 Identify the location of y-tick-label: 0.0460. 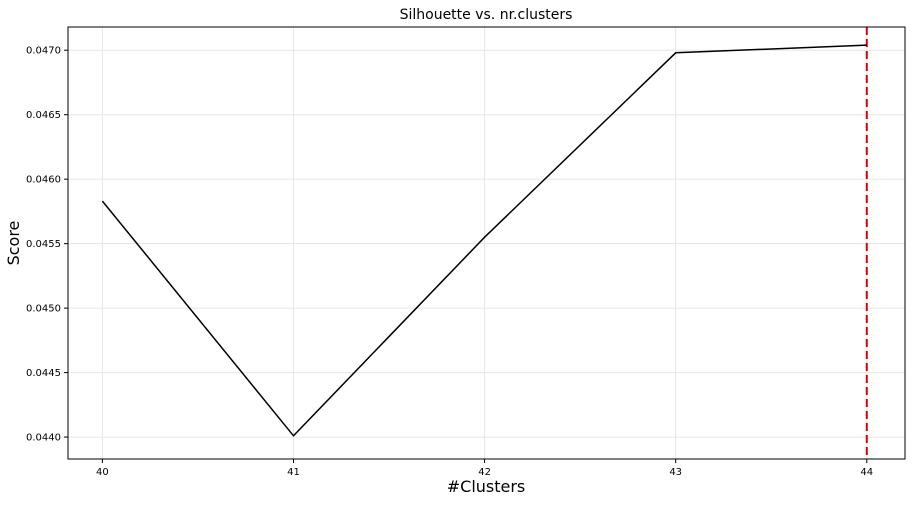
(43, 180).